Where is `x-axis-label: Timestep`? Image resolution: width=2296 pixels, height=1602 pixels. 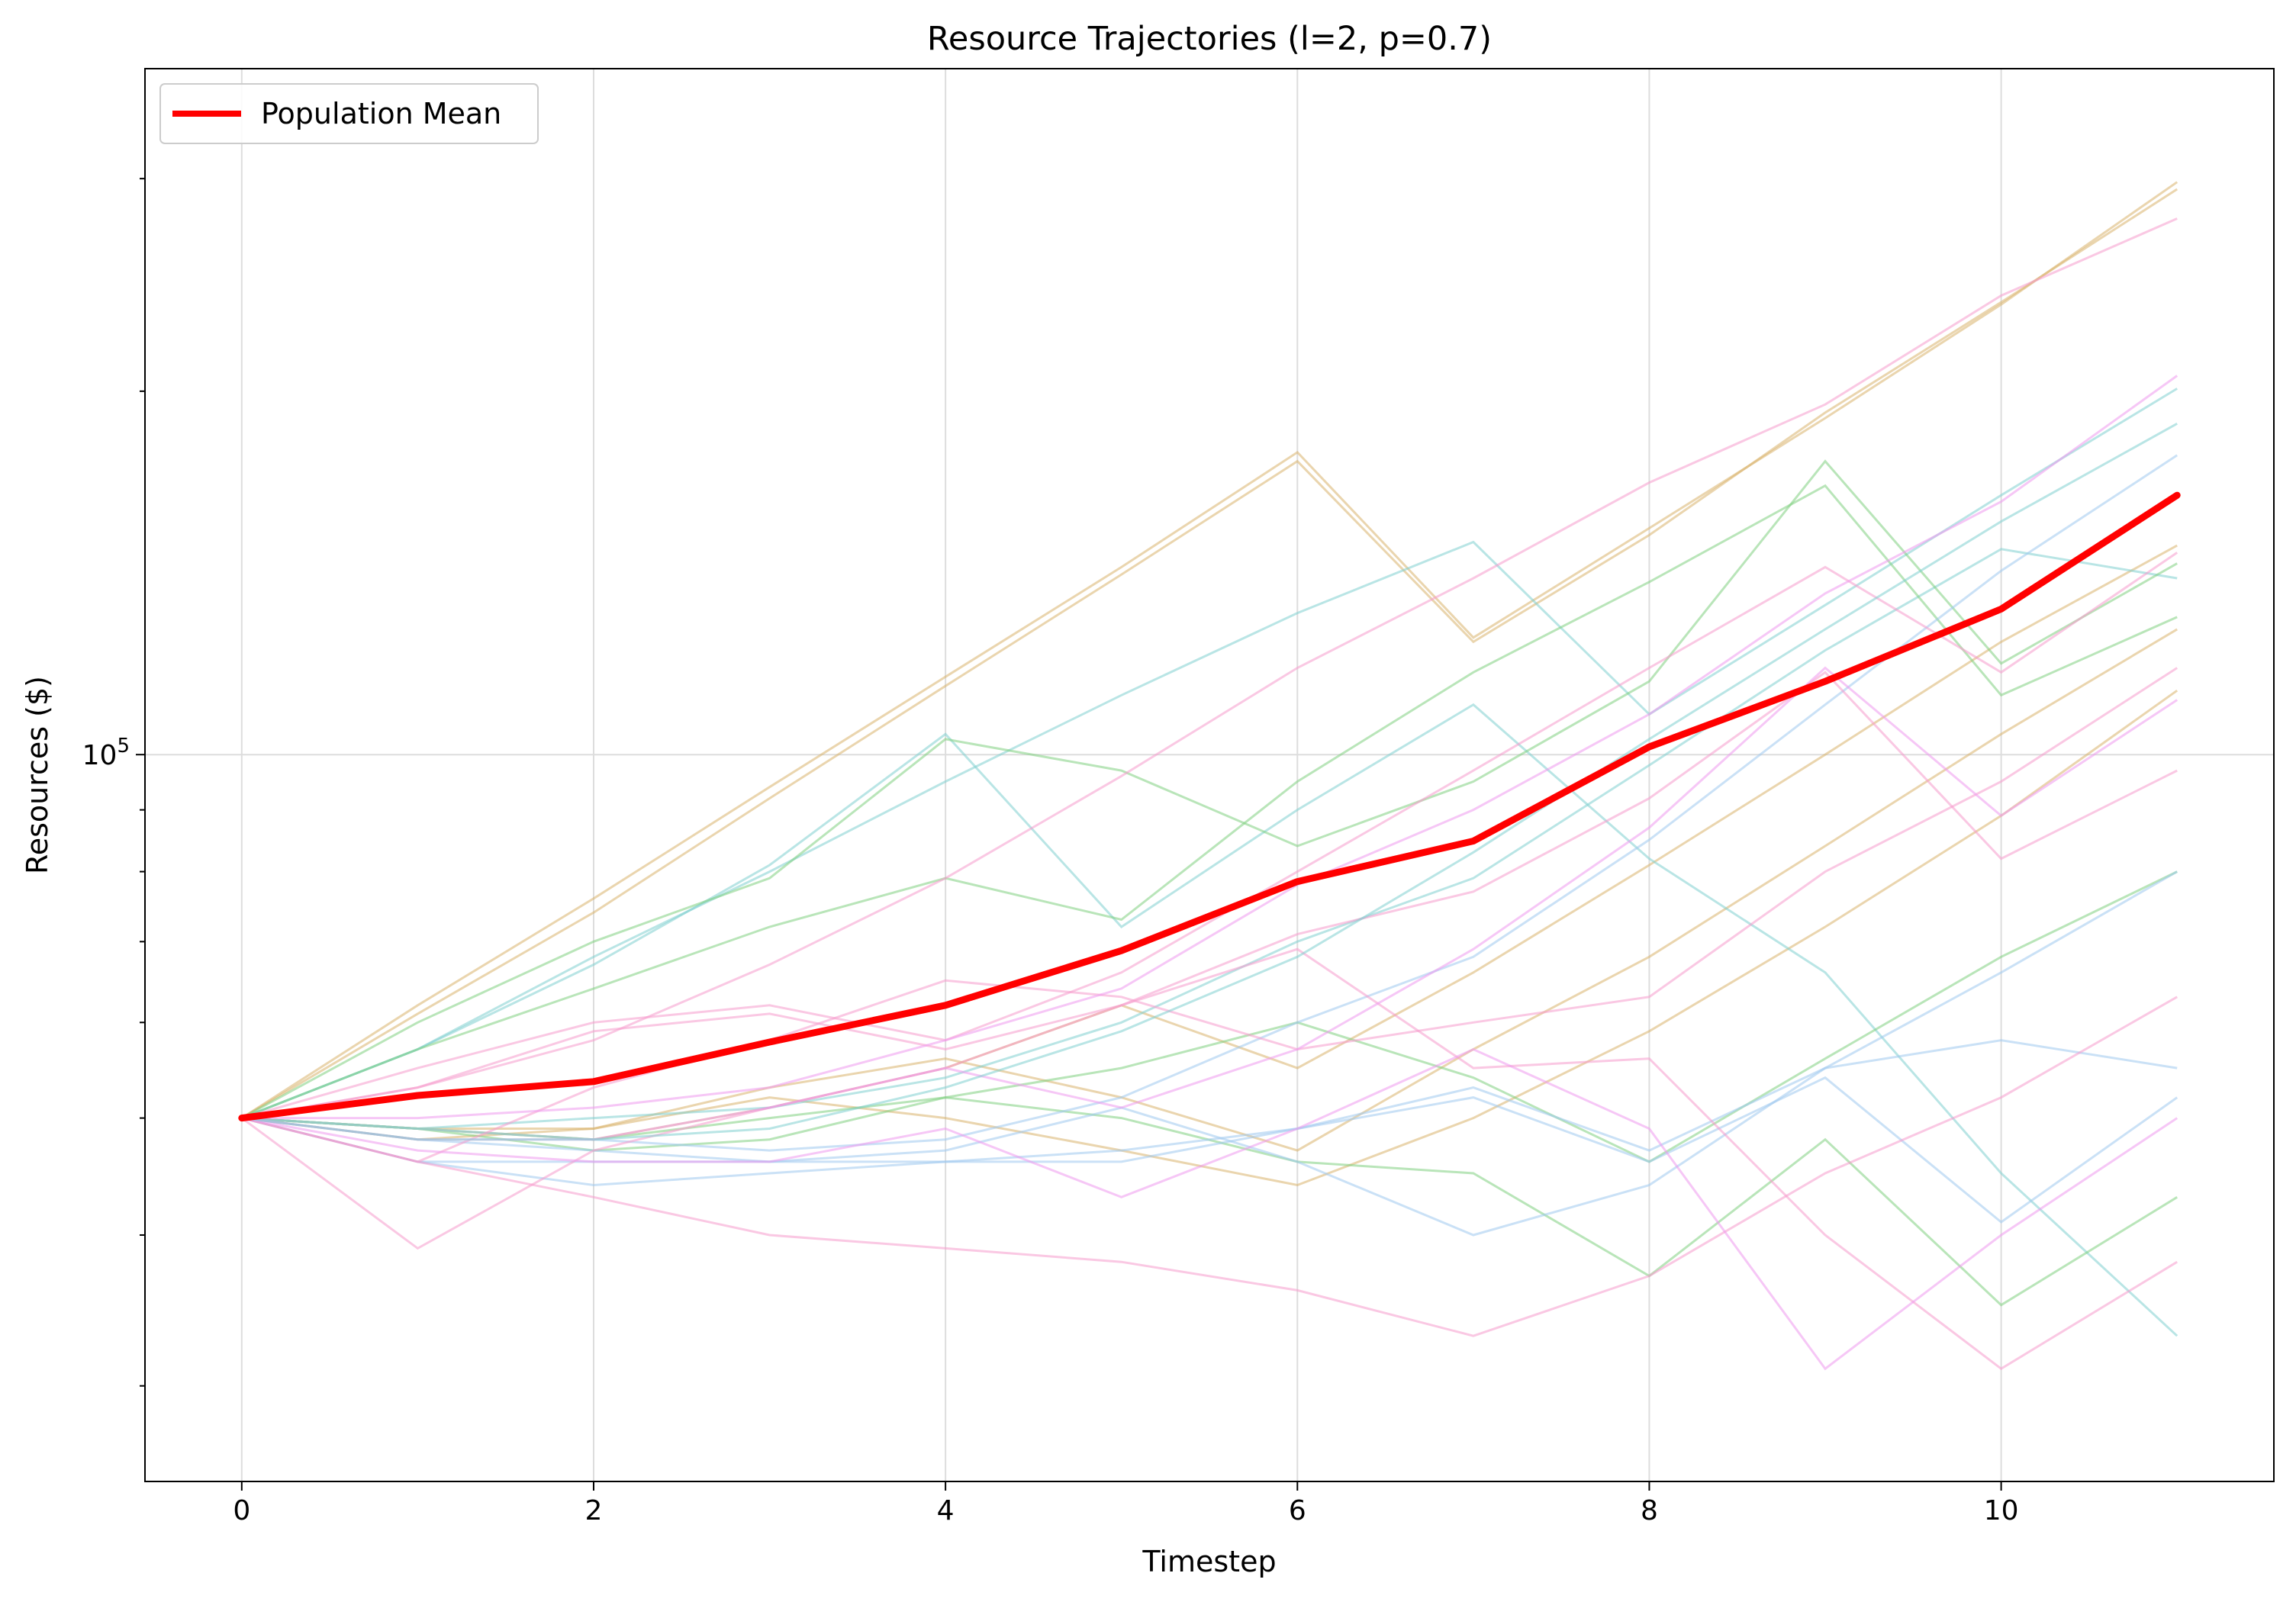 x-axis-label: Timestep is located at coordinates (1209, 1562).